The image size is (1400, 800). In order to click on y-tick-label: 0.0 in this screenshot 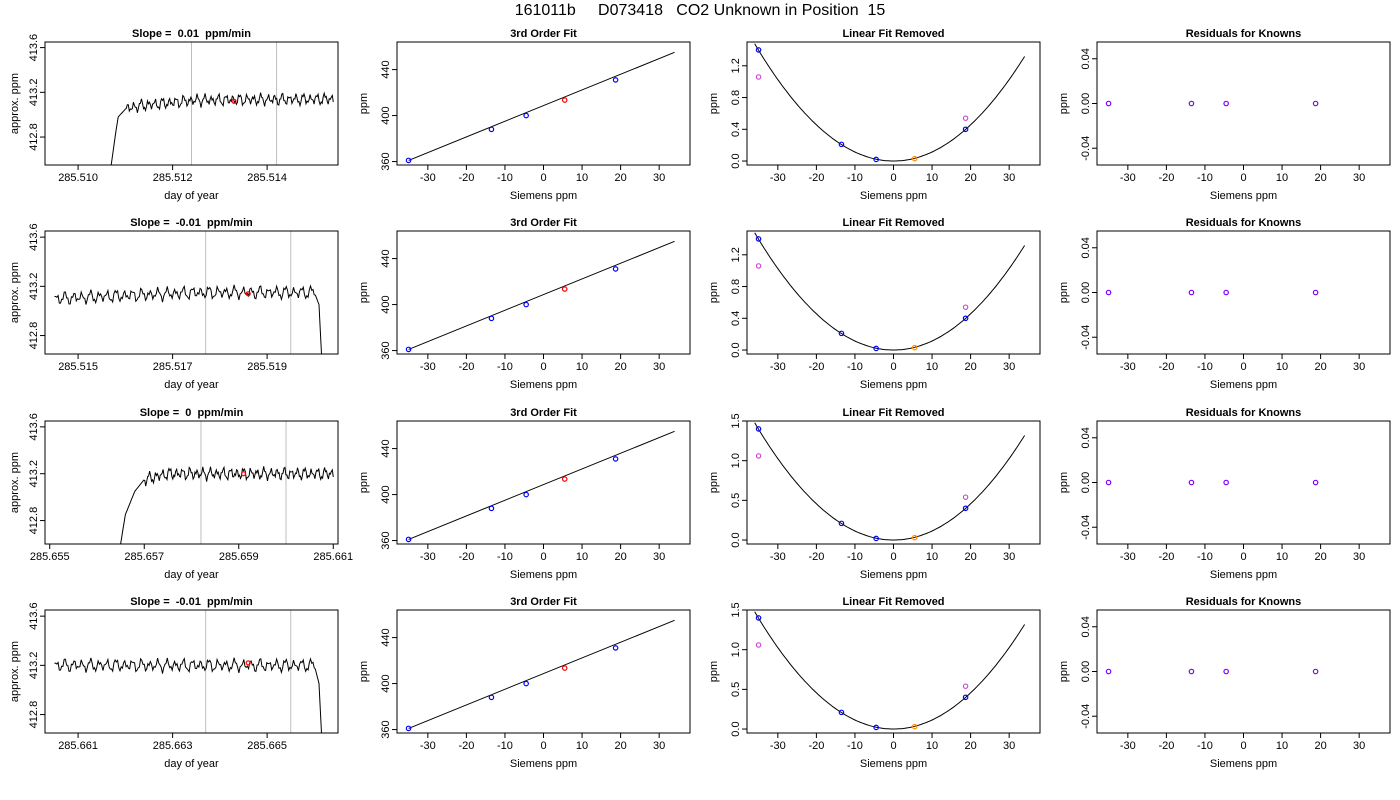, I will do `click(736, 539)`.